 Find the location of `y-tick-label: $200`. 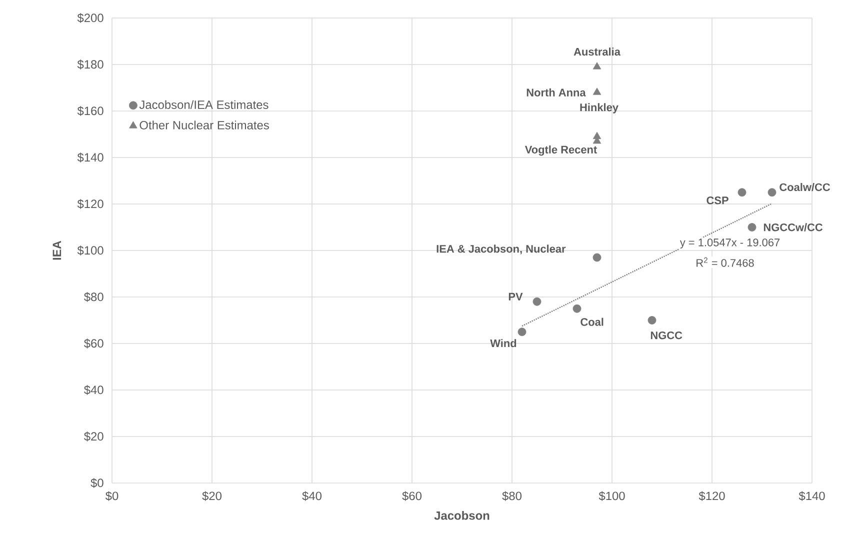

y-tick-label: $200 is located at coordinates (90, 18).